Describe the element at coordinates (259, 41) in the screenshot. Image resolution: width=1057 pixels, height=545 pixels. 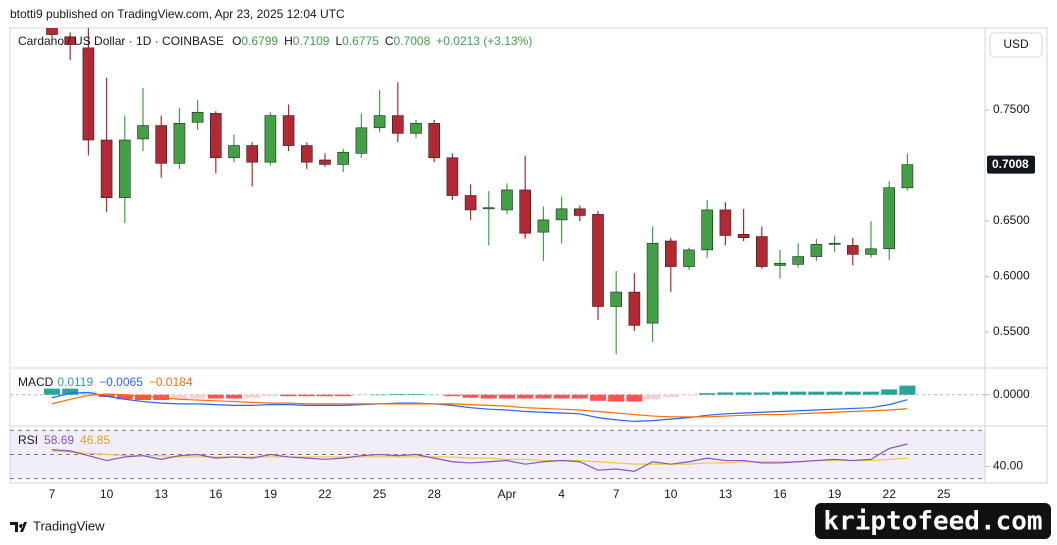
I see `ohlc-value: 0.6799` at that location.